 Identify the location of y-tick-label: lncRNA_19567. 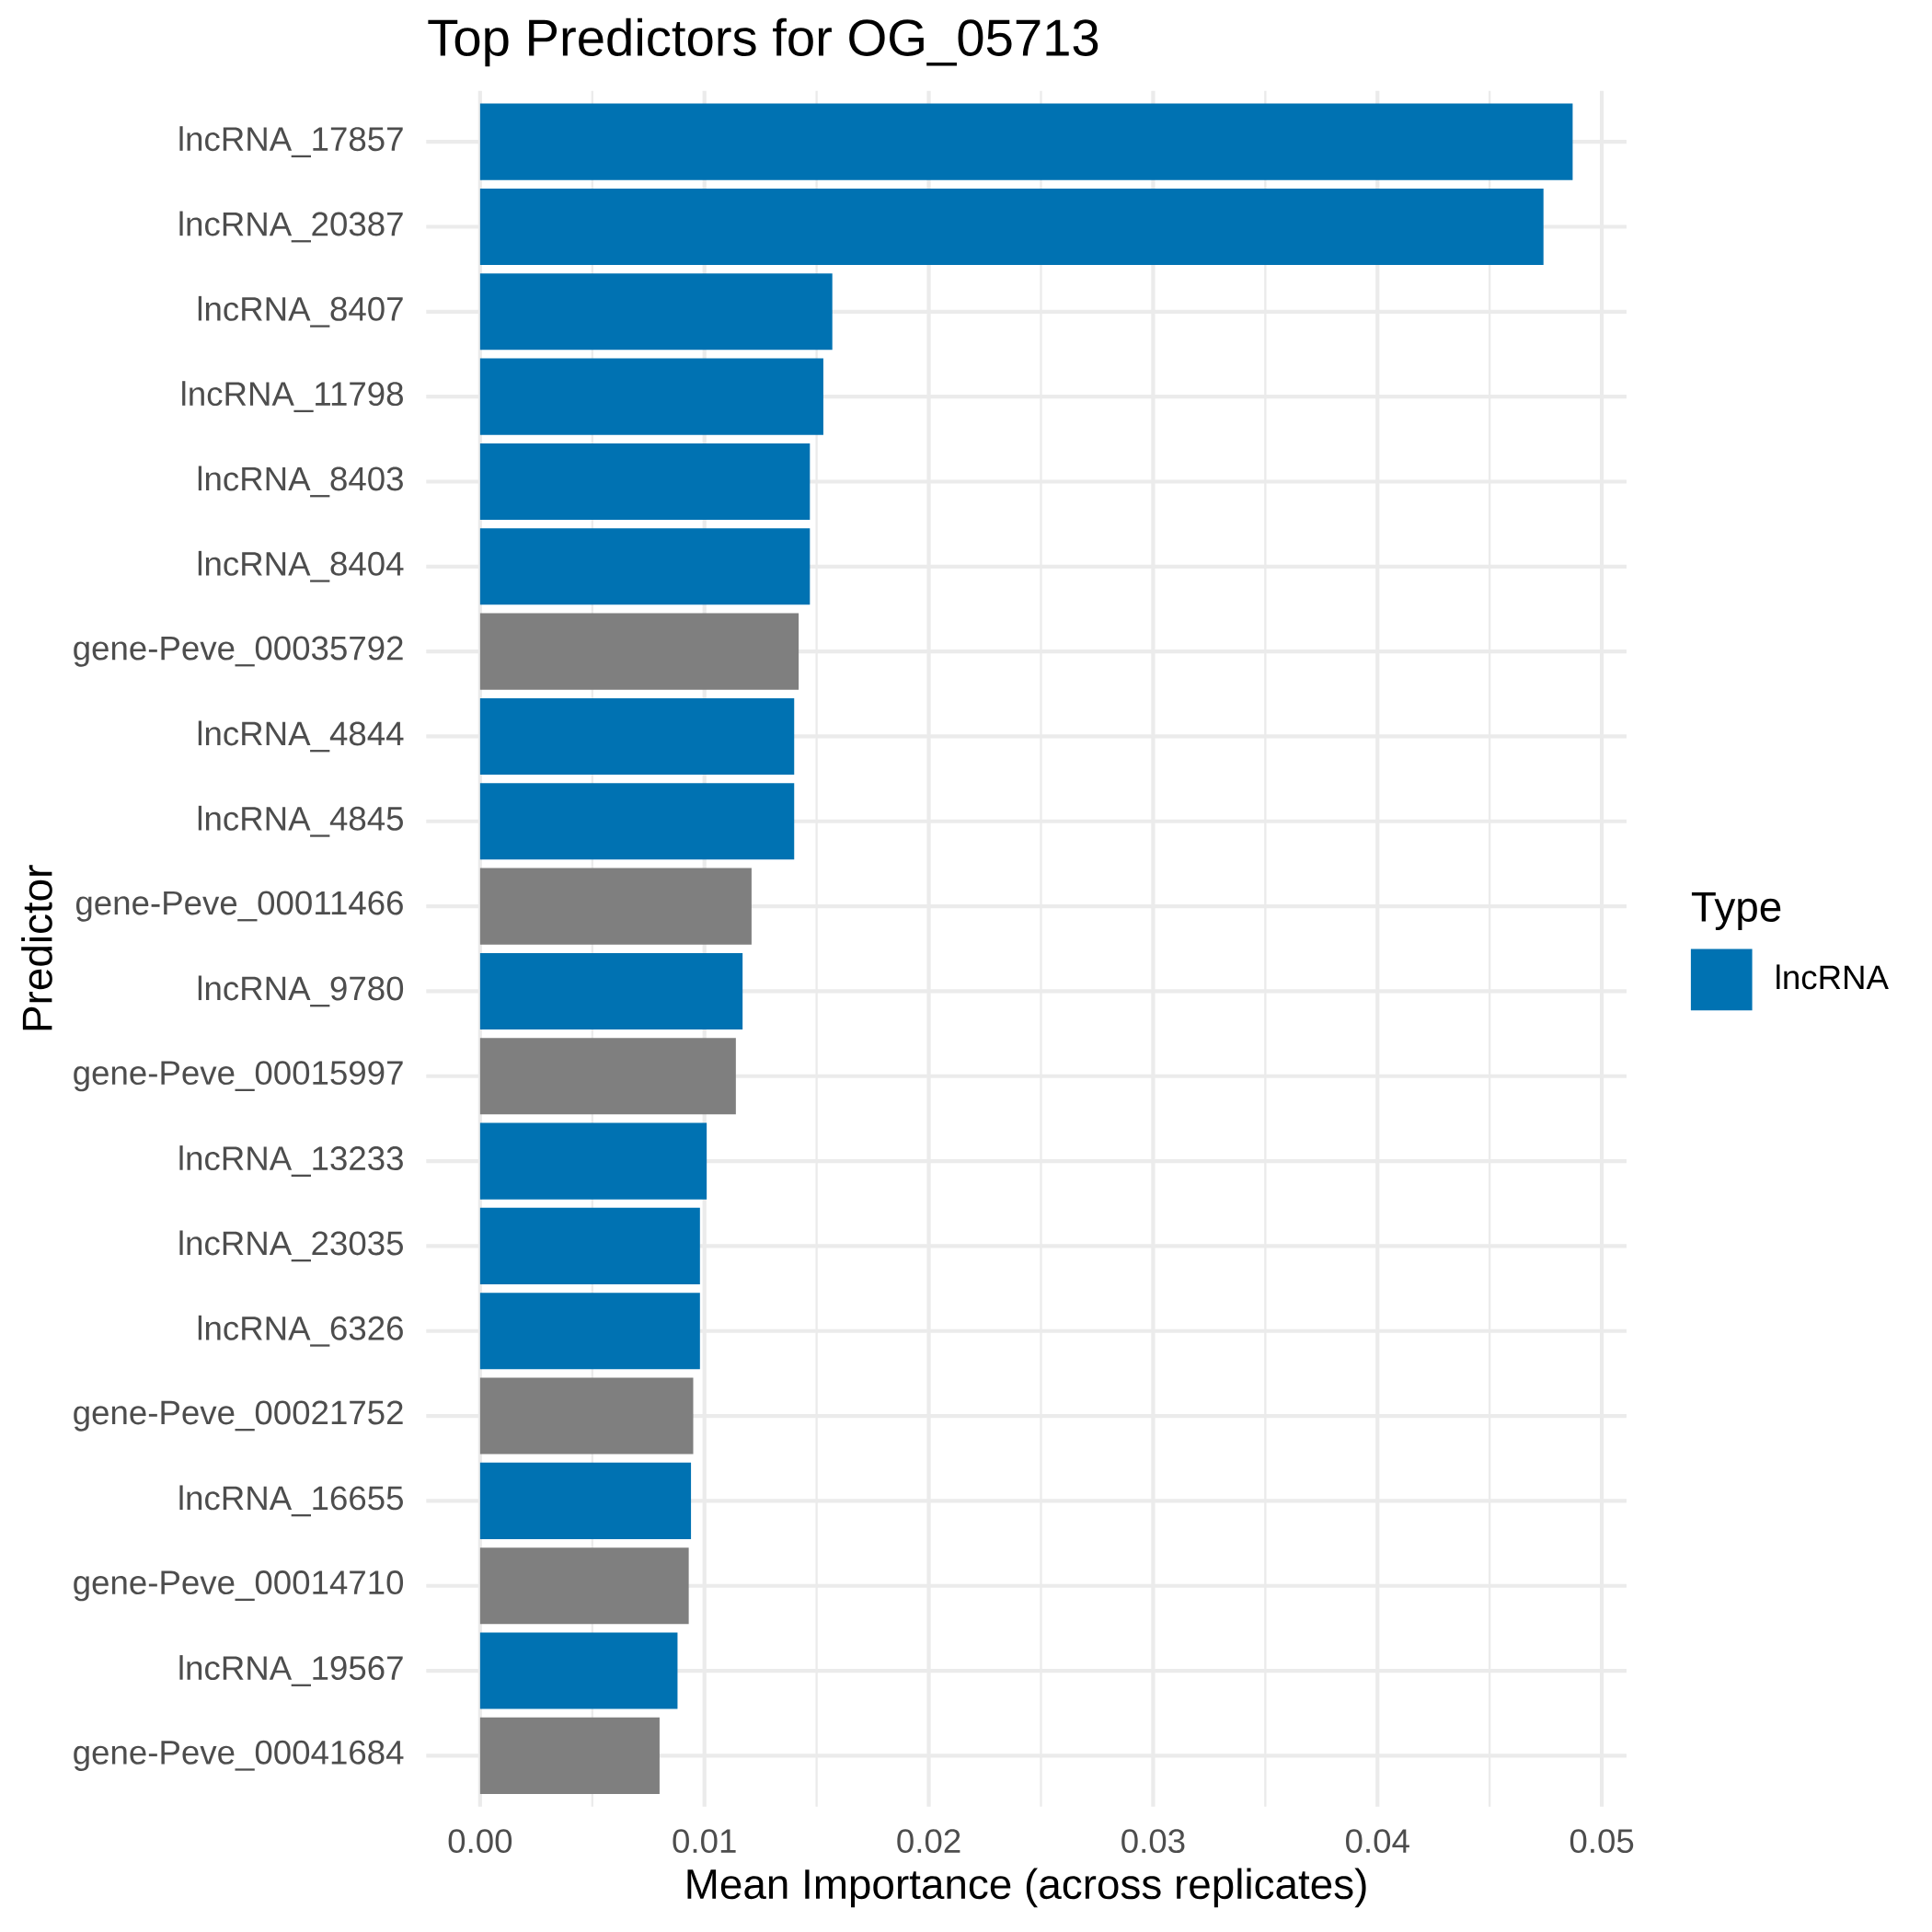
(291, 1670).